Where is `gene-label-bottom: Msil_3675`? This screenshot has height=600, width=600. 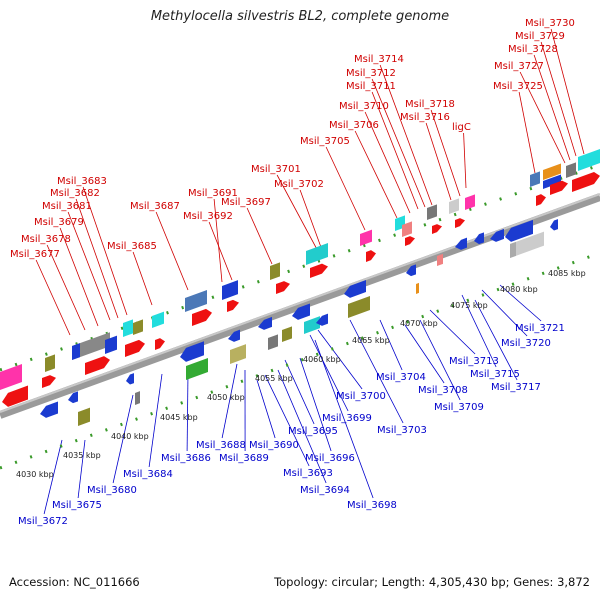
gene-label-bottom: Msil_3675 is located at coordinates (77, 505).